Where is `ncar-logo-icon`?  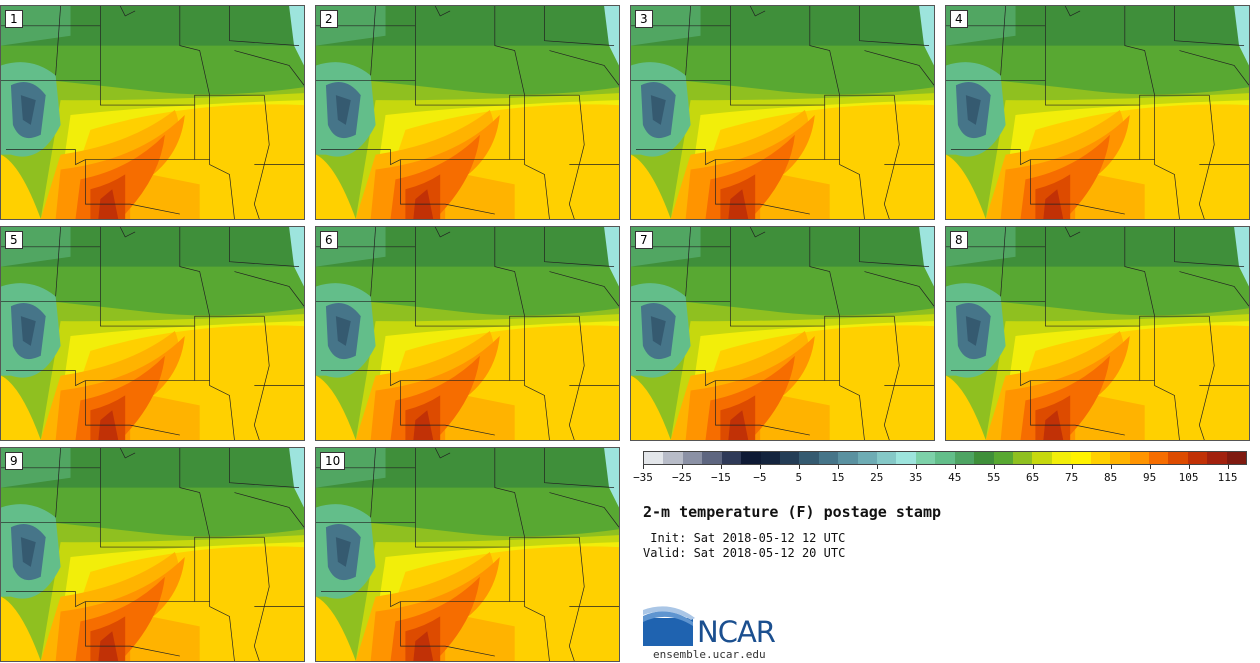 ncar-logo-icon is located at coordinates (669, 626).